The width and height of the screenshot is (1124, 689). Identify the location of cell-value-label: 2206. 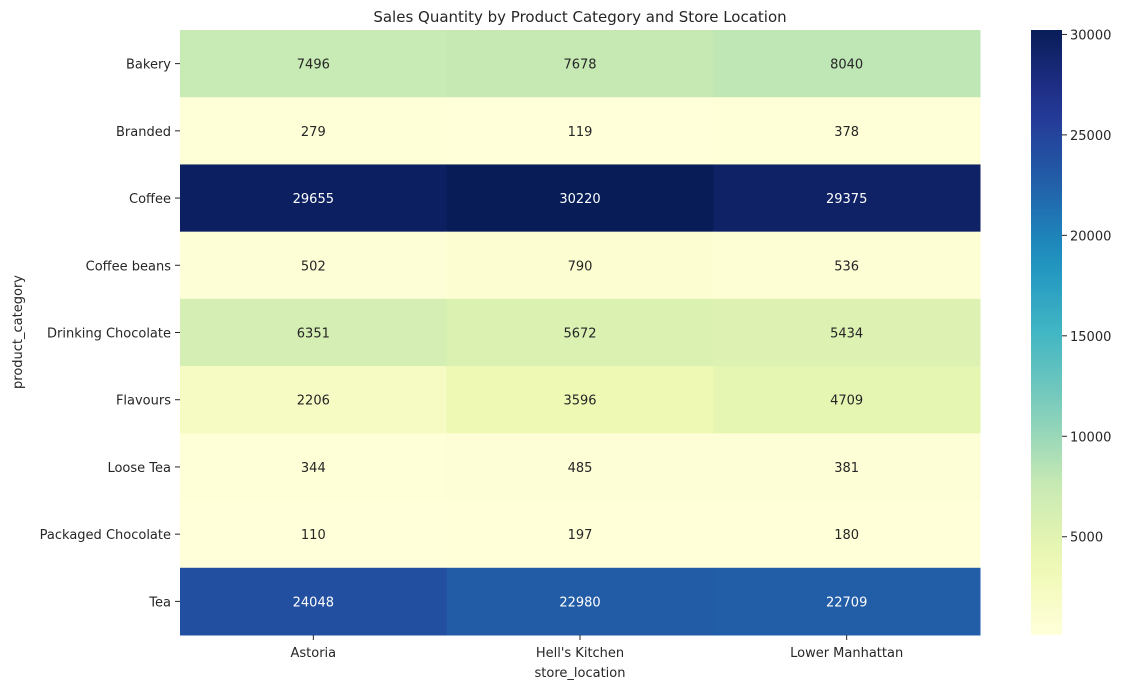
(313, 401).